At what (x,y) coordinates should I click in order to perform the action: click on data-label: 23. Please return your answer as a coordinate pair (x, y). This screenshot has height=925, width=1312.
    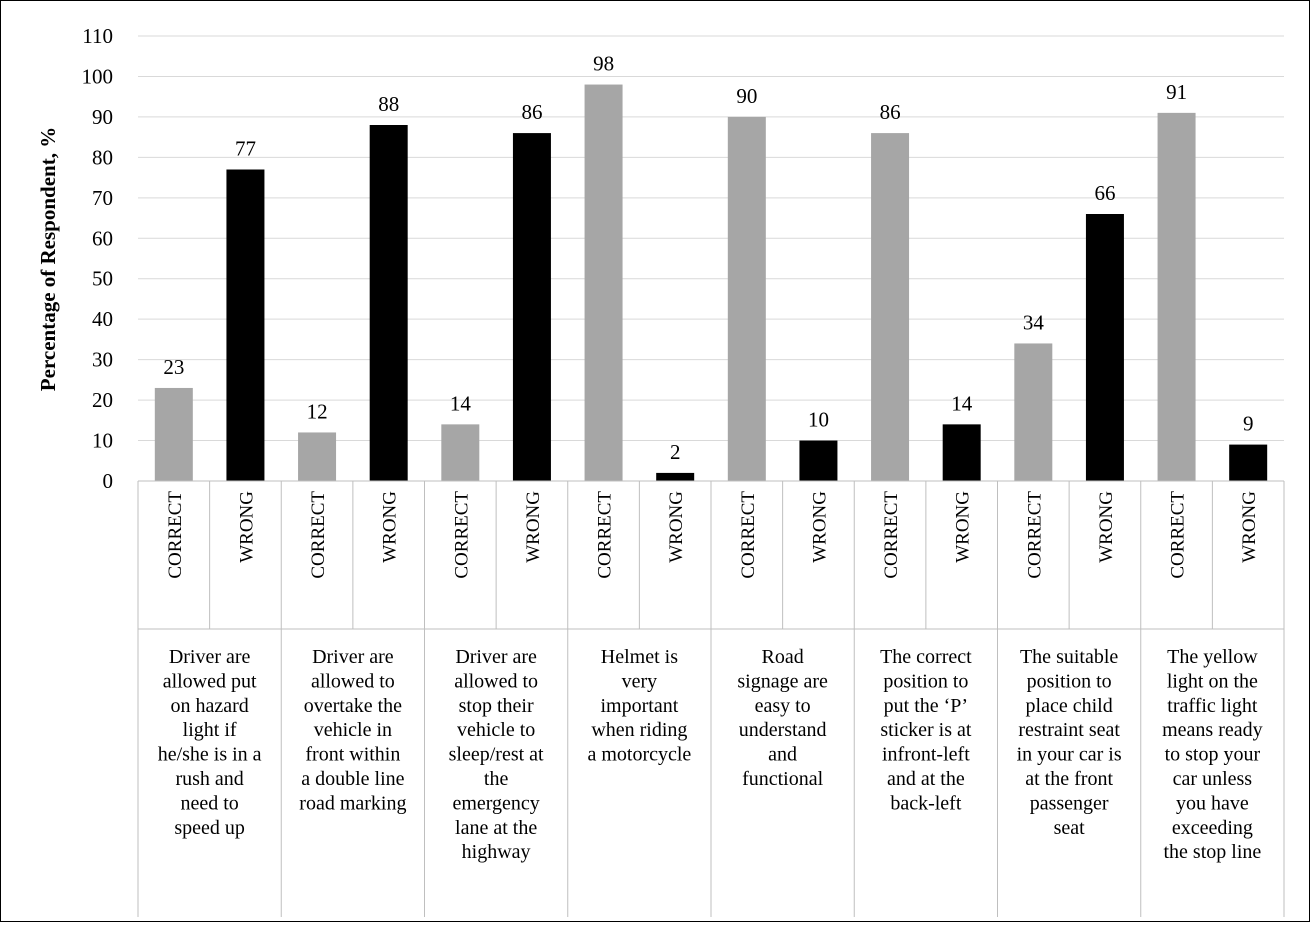
    Looking at the image, I should click on (173, 367).